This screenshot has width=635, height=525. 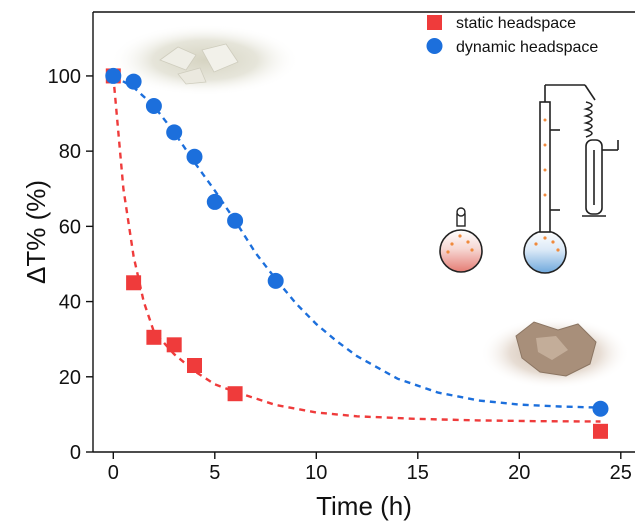 What do you see at coordinates (418, 473) in the screenshot?
I see `x-tick-label: 15` at bounding box center [418, 473].